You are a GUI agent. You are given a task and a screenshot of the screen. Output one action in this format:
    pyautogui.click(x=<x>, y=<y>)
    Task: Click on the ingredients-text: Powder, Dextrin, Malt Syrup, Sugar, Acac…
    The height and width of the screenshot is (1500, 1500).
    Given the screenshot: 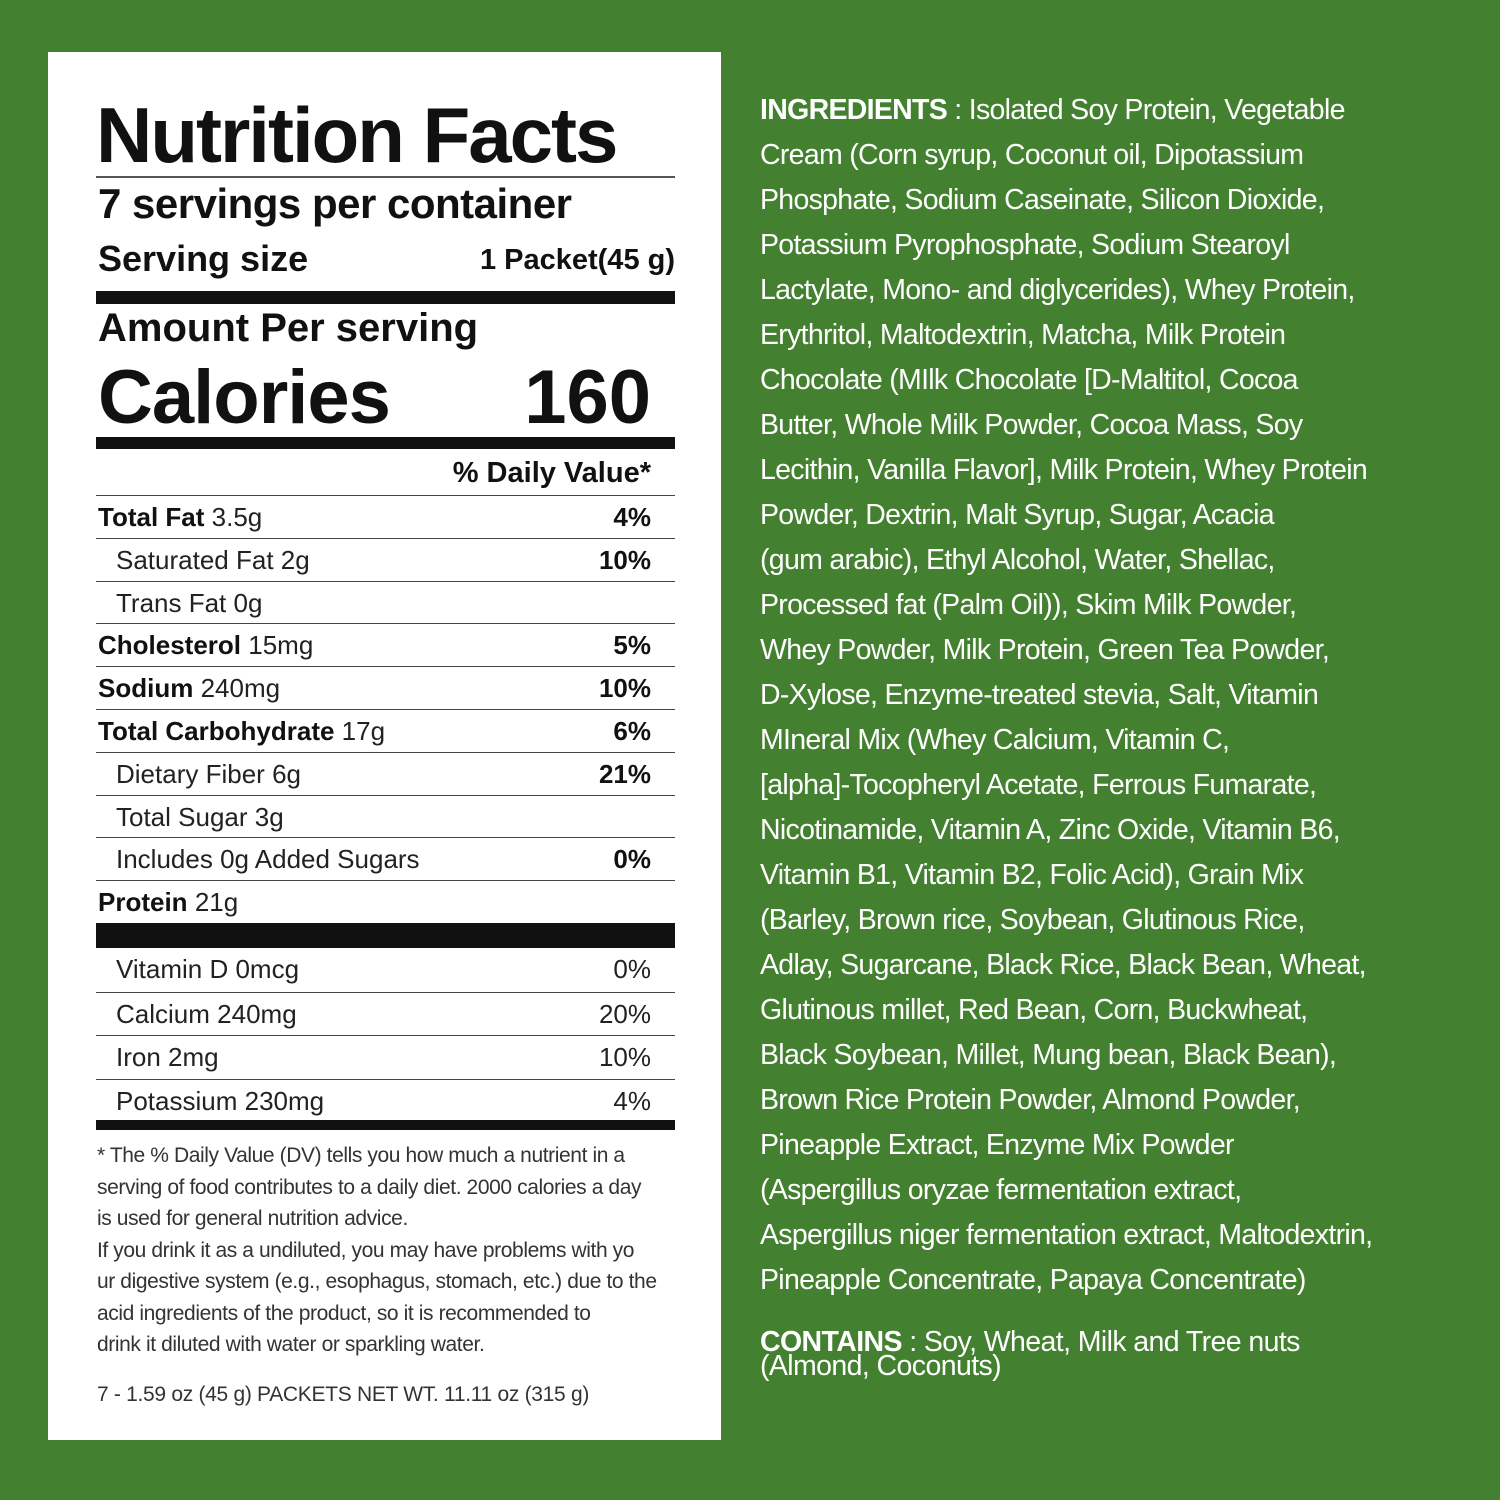 What is the action you would take?
    pyautogui.click(x=1017, y=515)
    